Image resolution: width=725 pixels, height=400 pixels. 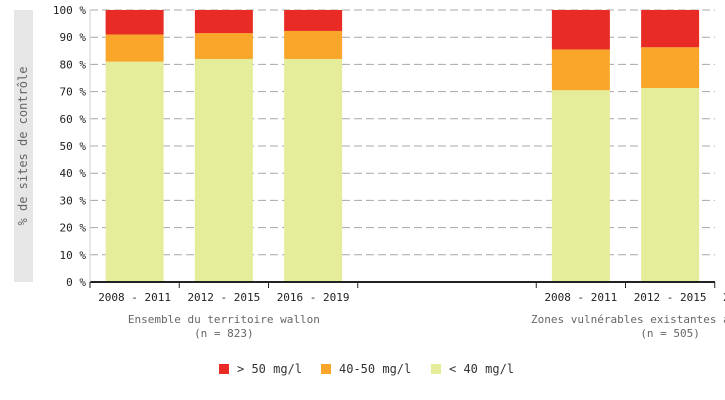 I want to click on y-tick-label: 90 %, so click(x=73, y=37).